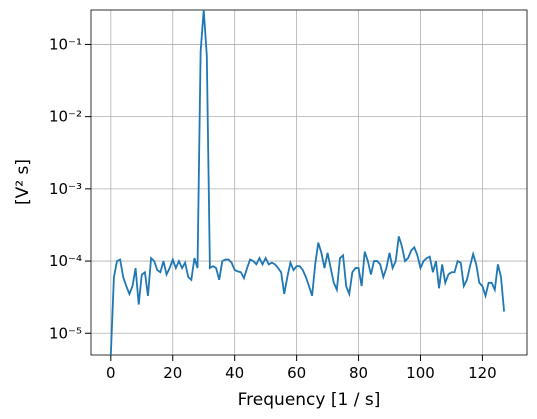 Image resolution: width=537 pixels, height=419 pixels. What do you see at coordinates (296, 373) in the screenshot?
I see `x-tick-label: 60` at bounding box center [296, 373].